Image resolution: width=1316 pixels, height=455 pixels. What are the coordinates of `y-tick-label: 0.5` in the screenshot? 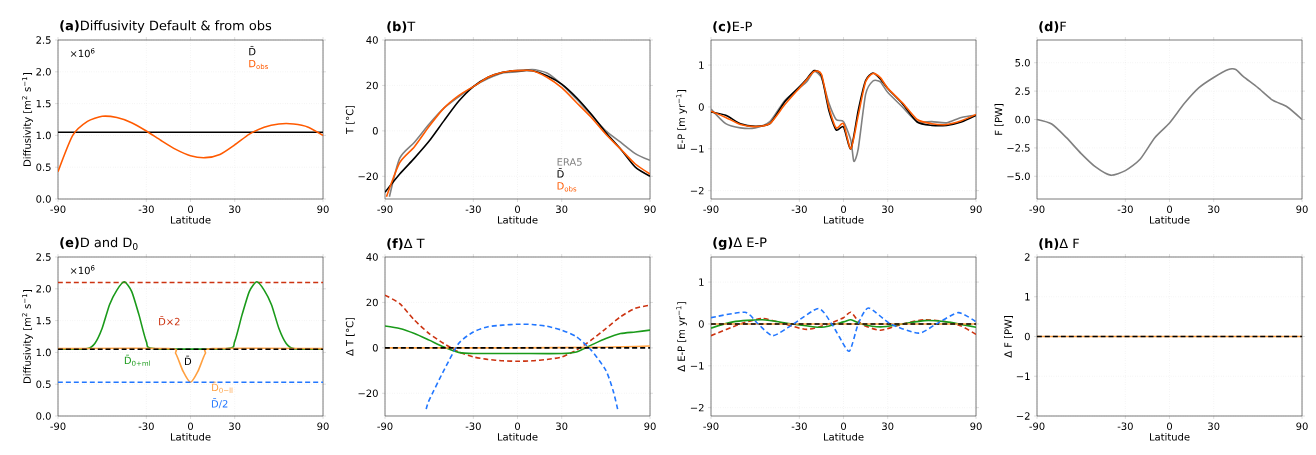 It's located at (43, 384).